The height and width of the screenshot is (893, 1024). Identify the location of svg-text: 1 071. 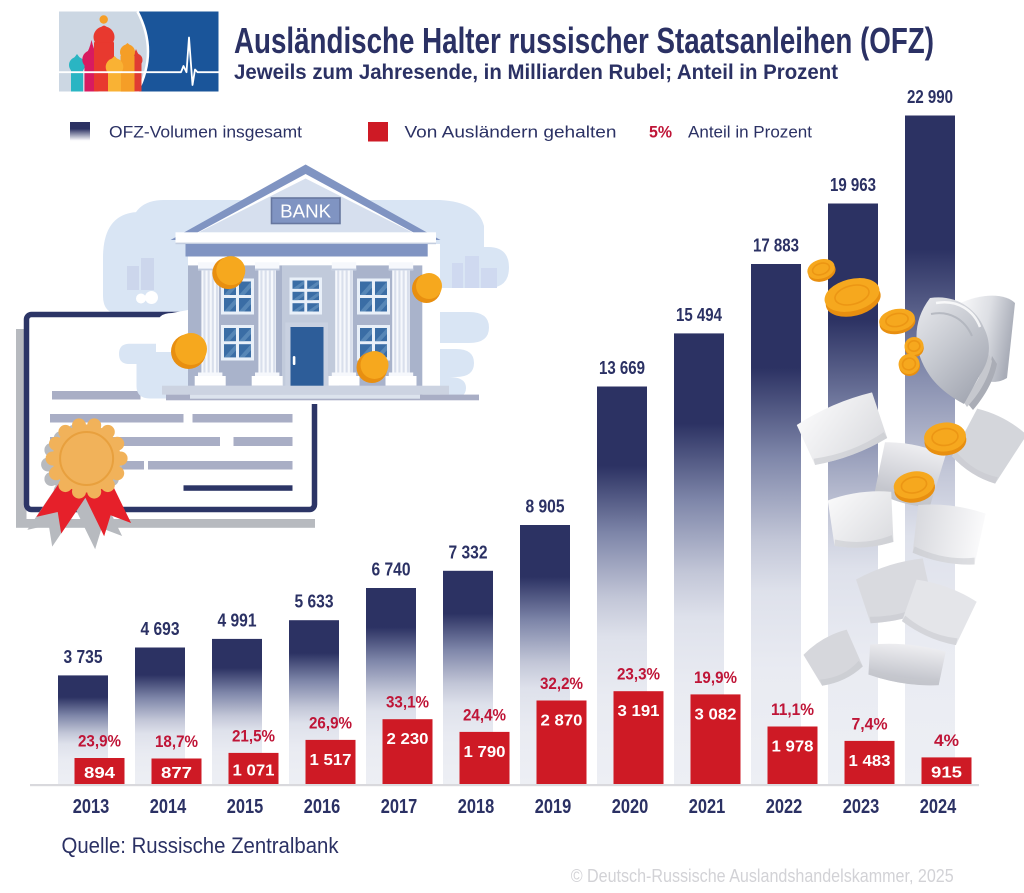
(254, 770).